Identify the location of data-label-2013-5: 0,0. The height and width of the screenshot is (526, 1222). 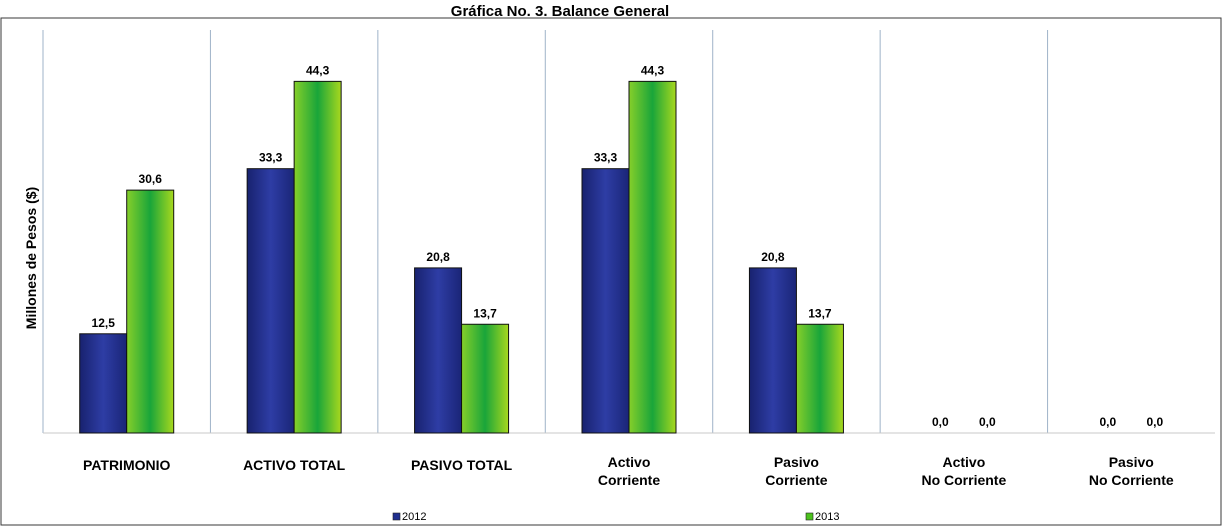
(987, 422).